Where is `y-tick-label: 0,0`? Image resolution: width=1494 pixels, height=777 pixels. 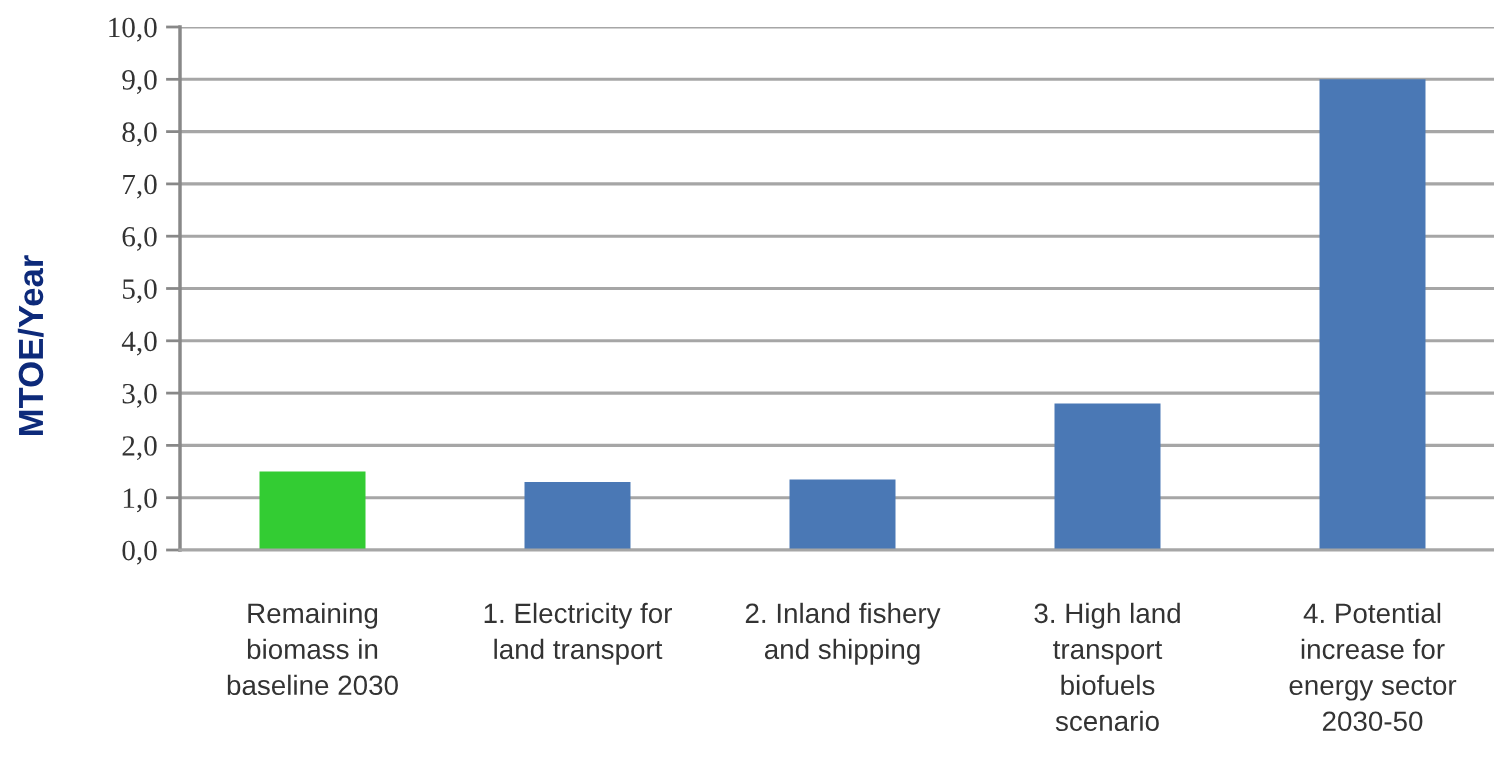 y-tick-label: 0,0 is located at coordinates (139, 552).